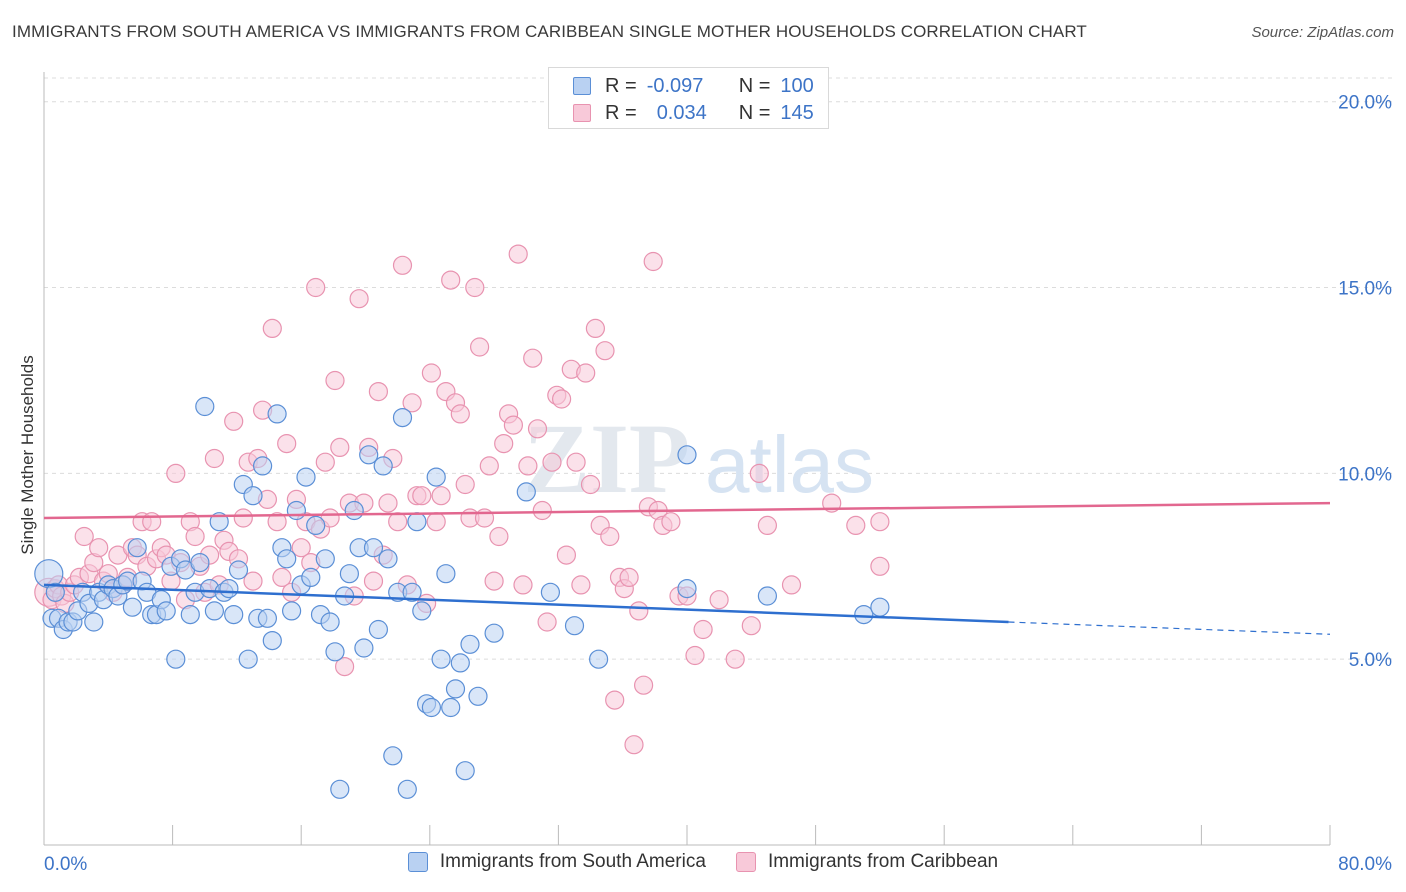 Image resolution: width=1406 pixels, height=892 pixels. Describe the element at coordinates (687, 510) in the screenshot. I see `caribbean-trend-line` at that location.